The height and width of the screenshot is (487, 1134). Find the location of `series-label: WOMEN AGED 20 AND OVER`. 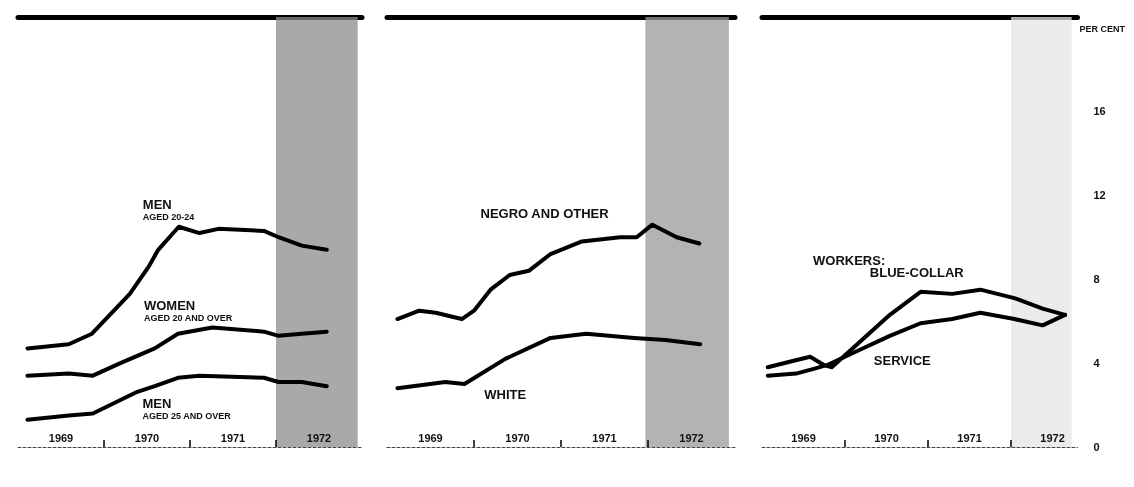

series-label: WOMEN AGED 20 AND OVER is located at coordinates (188, 311).